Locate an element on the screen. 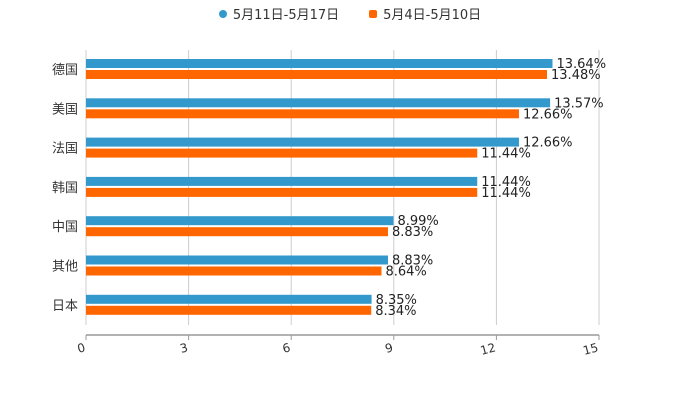 The height and width of the screenshot is (400, 700). category-label: 日本 is located at coordinates (65, 306).